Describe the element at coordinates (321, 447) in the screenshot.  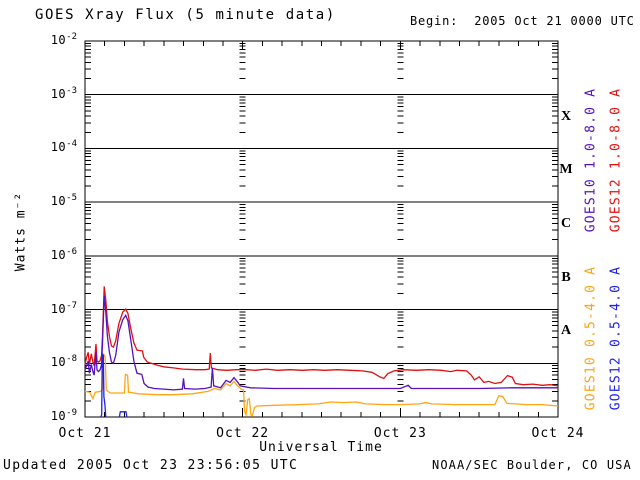
I see `x-axis-label: Universal Time` at that location.